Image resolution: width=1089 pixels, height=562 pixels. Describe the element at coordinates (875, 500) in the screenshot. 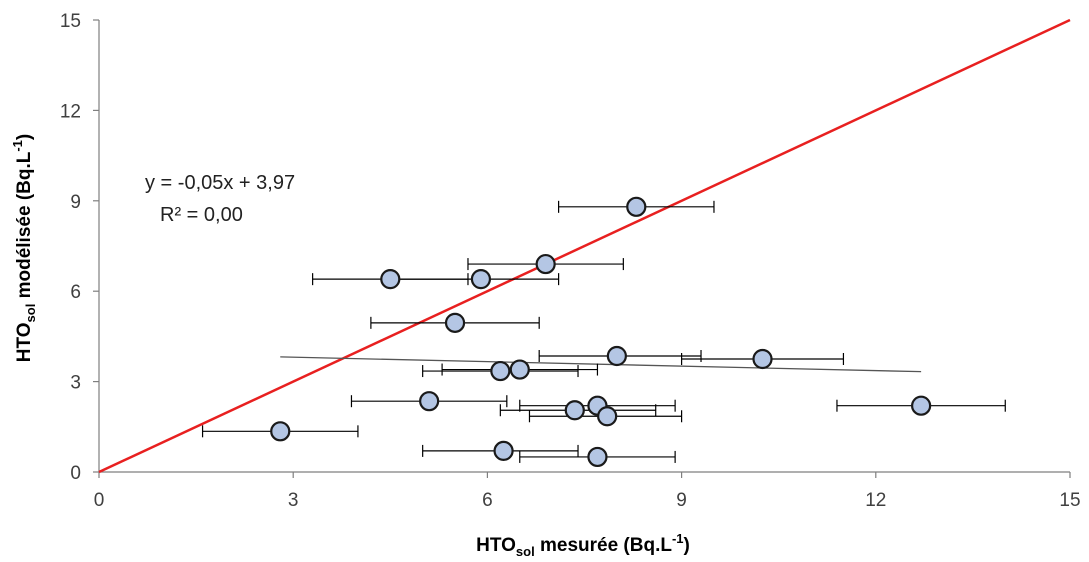

I see `x-tick-label: 12` at that location.